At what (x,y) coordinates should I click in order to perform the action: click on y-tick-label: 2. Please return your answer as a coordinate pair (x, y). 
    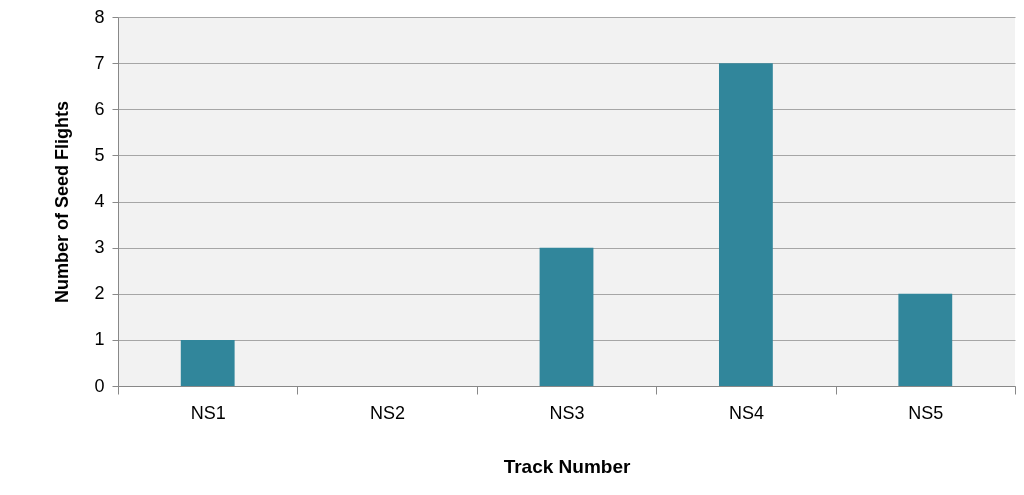
    Looking at the image, I should click on (99, 293).